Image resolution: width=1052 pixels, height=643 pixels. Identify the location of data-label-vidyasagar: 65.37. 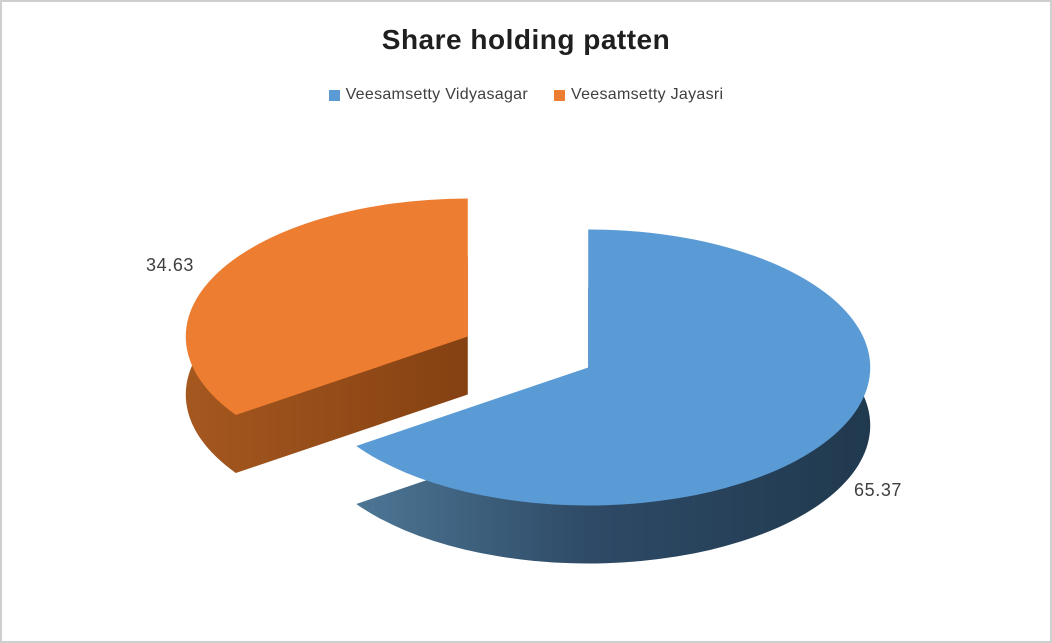
(878, 490).